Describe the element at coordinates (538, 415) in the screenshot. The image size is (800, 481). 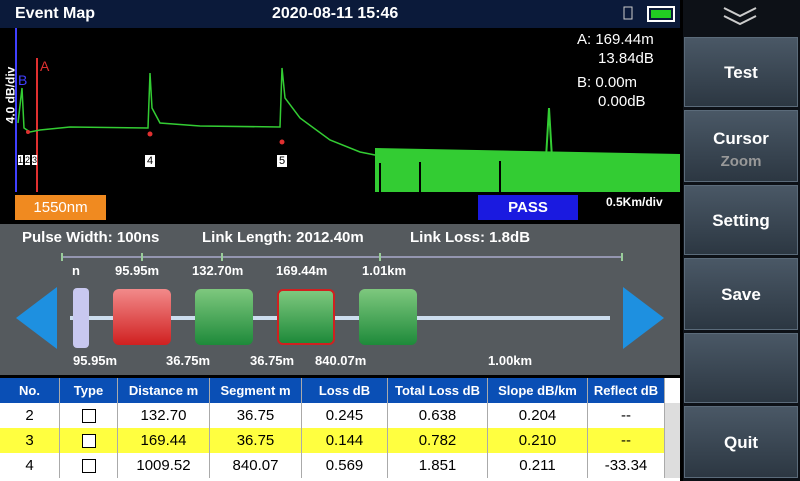
I see `table-cell: 0.204` at that location.